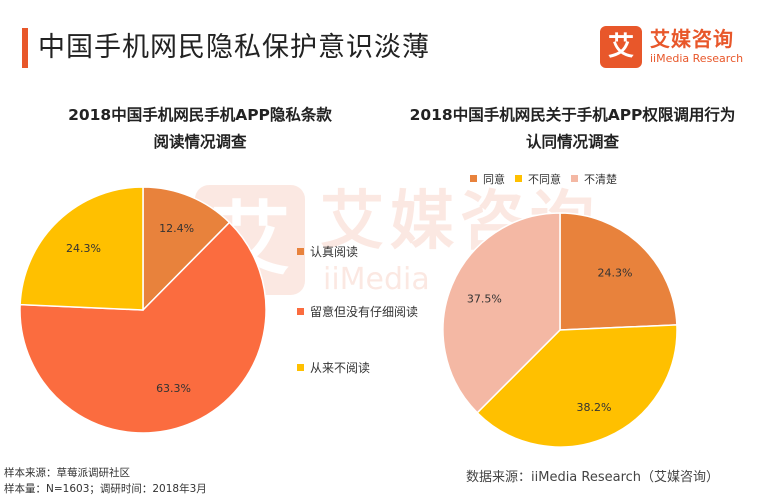  I want to click on chart2-label-1: 24.3%, so click(615, 273).